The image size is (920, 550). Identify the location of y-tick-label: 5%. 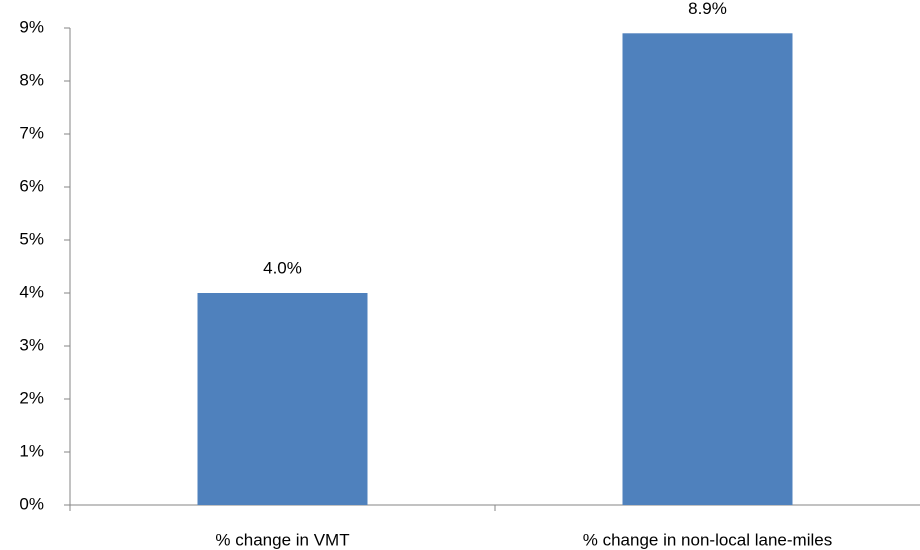
(31, 238).